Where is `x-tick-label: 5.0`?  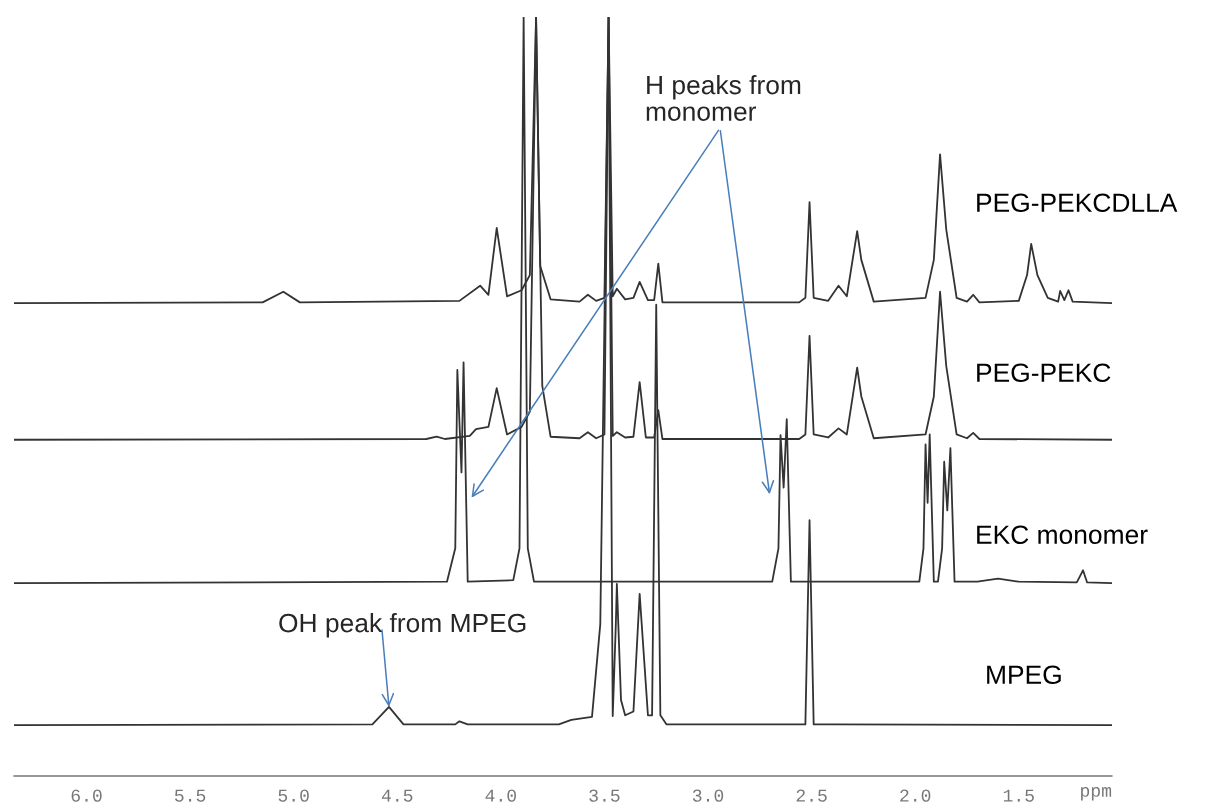
x-tick-label: 5.0 is located at coordinates (293, 795).